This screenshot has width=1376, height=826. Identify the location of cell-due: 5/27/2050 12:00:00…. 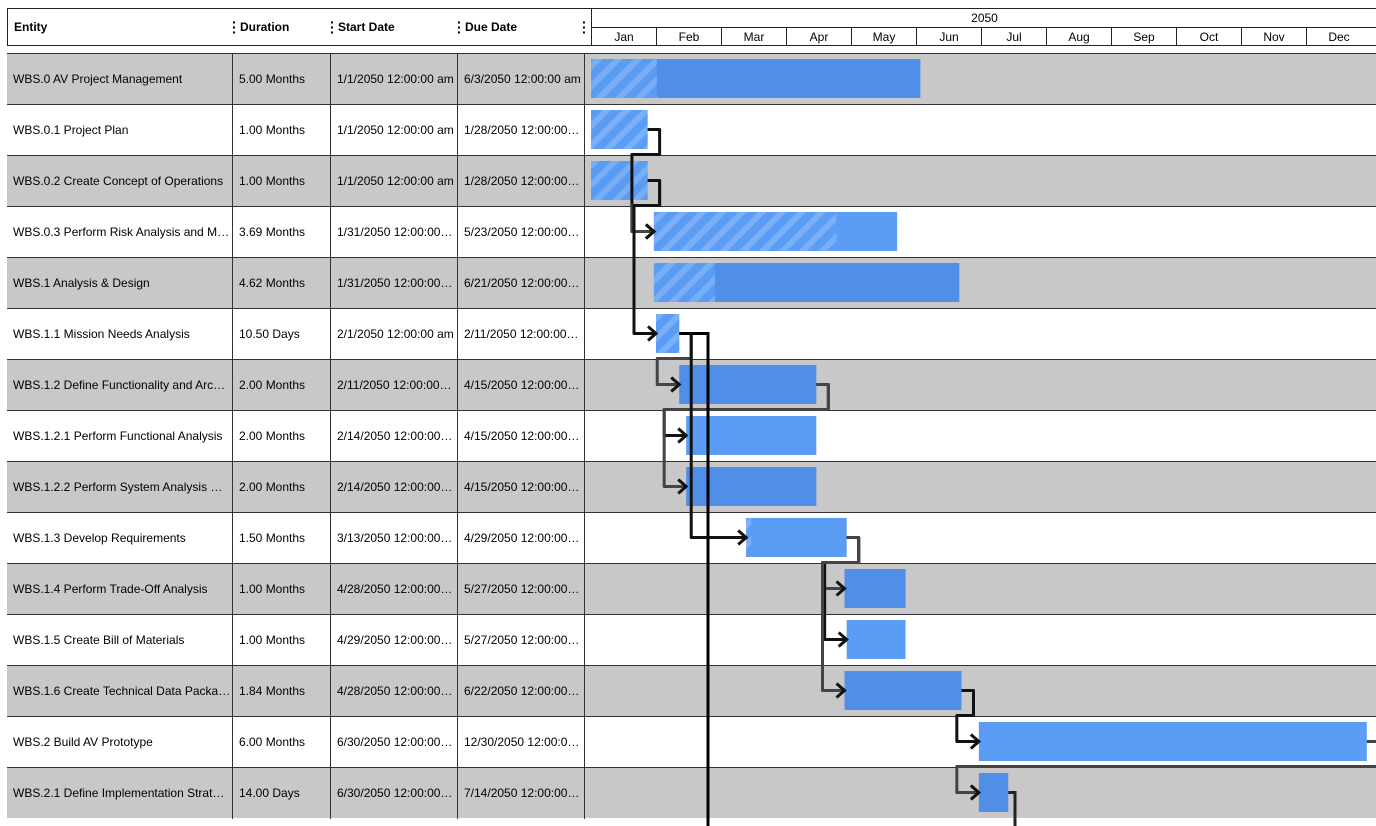
(521, 589).